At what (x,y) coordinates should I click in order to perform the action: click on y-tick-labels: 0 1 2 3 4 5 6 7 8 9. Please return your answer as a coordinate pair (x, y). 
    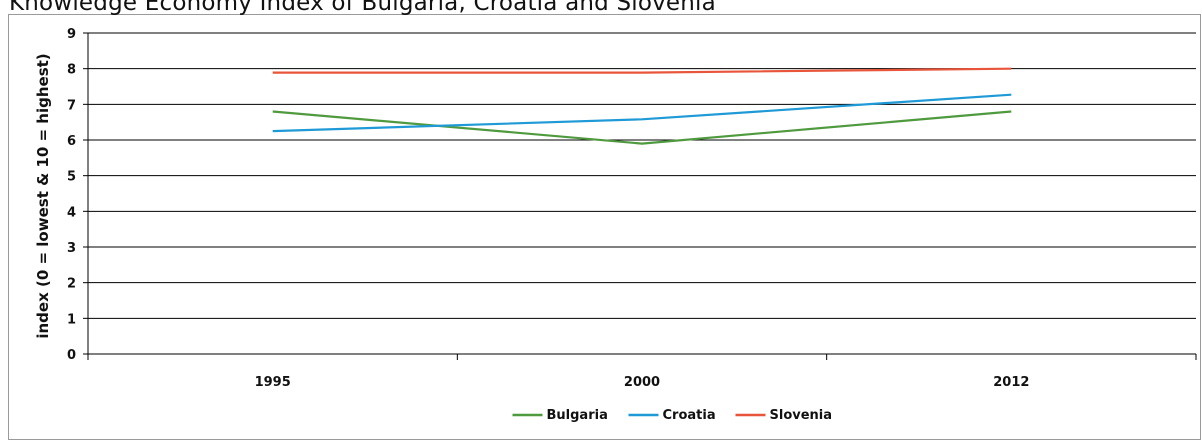
    Looking at the image, I should click on (71, 195).